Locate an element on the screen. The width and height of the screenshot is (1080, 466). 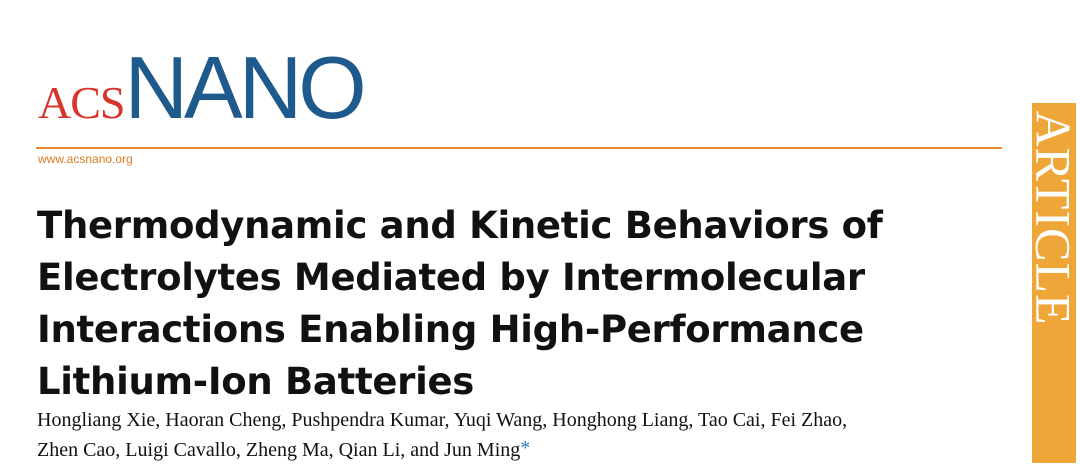
title-line: Lithium-Ion Batteries is located at coordinates (256, 381).